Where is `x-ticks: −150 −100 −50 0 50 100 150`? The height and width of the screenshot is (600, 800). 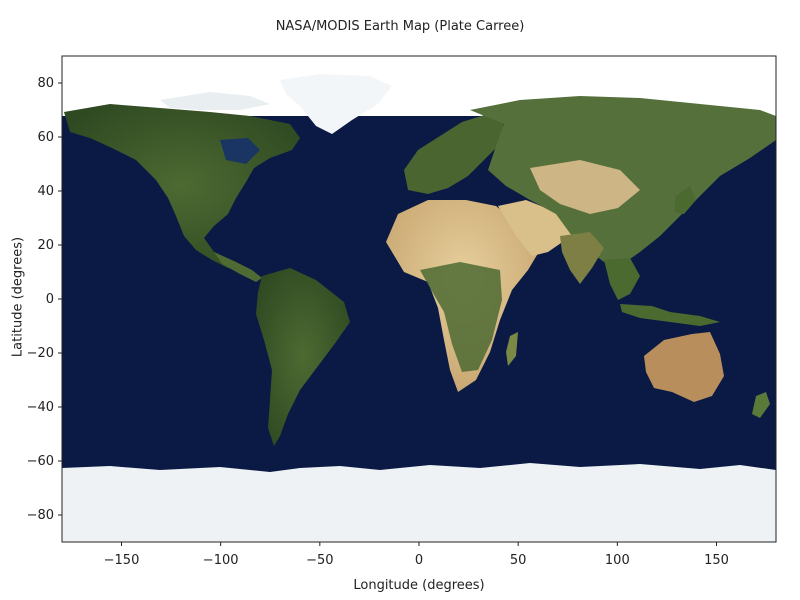 x-ticks: −150 −100 −50 0 50 100 150 is located at coordinates (416, 555).